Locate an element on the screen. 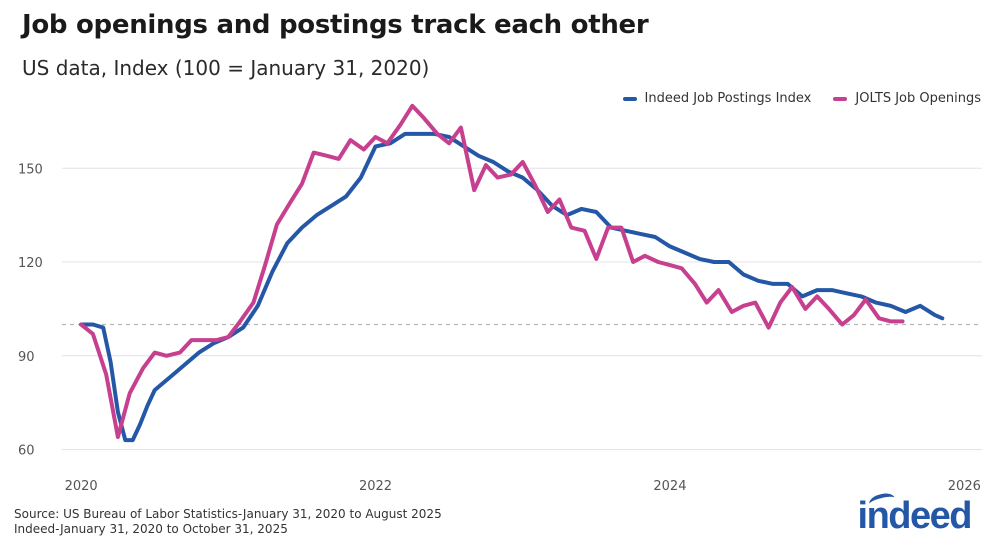  x-tick-label-2020: 2020 is located at coordinates (81, 486).